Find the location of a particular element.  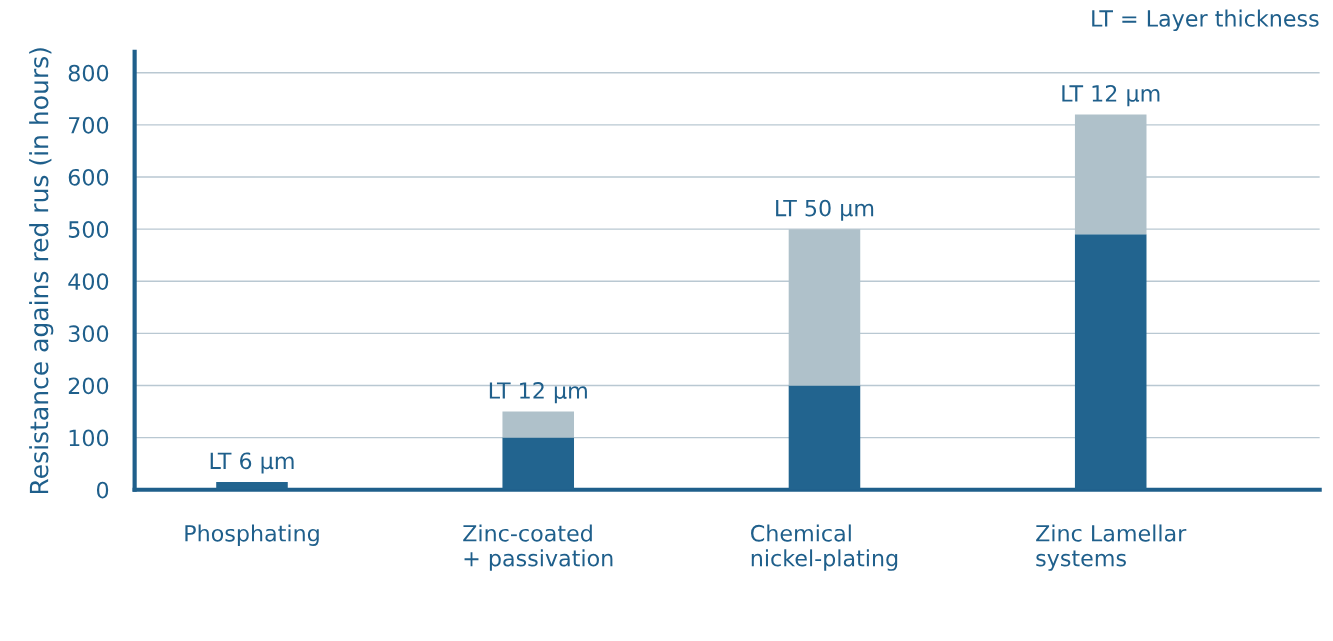

y-tick-label: 700 is located at coordinates (89, 125).